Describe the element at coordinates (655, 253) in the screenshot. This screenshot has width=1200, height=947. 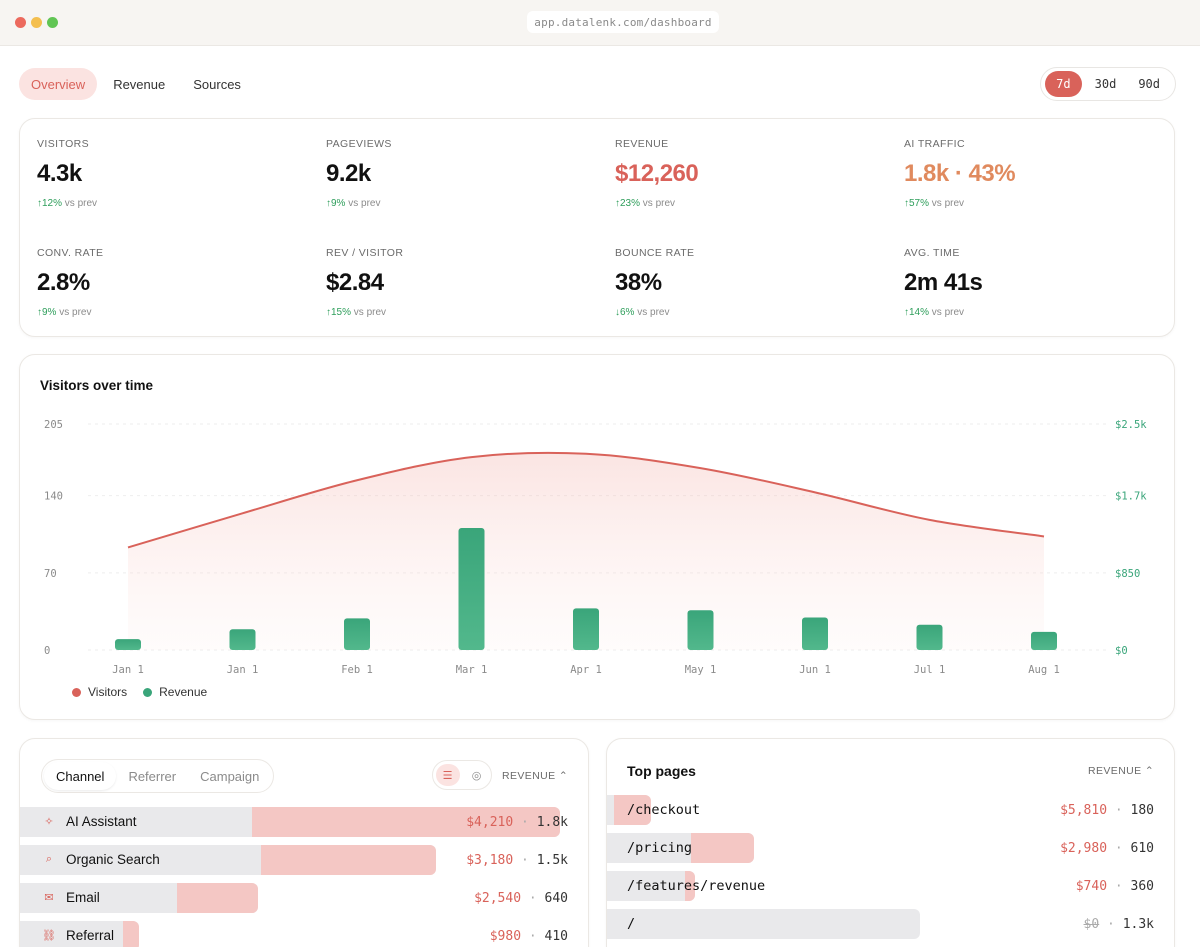
I see `kpi-label: BOUNCE RATE` at that location.